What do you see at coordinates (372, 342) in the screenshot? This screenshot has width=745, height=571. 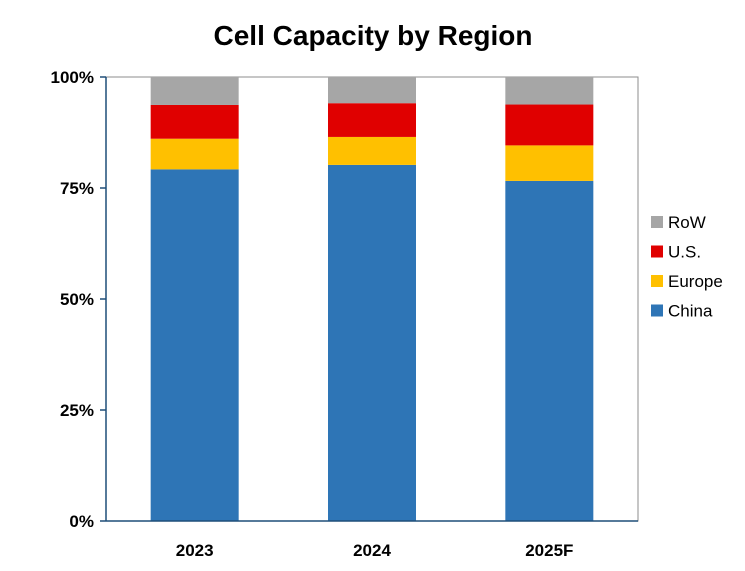 I see `bar-china-2024` at bounding box center [372, 342].